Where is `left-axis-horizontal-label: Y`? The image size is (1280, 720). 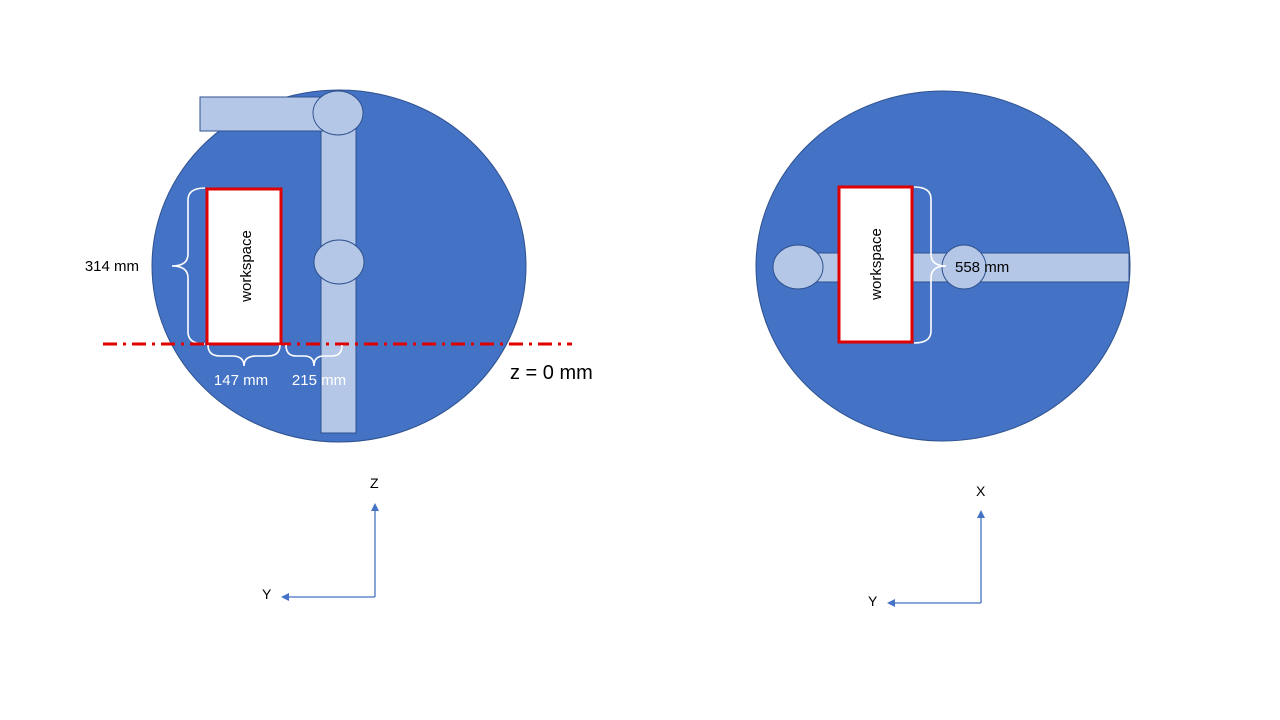
left-axis-horizontal-label: Y is located at coordinates (267, 594).